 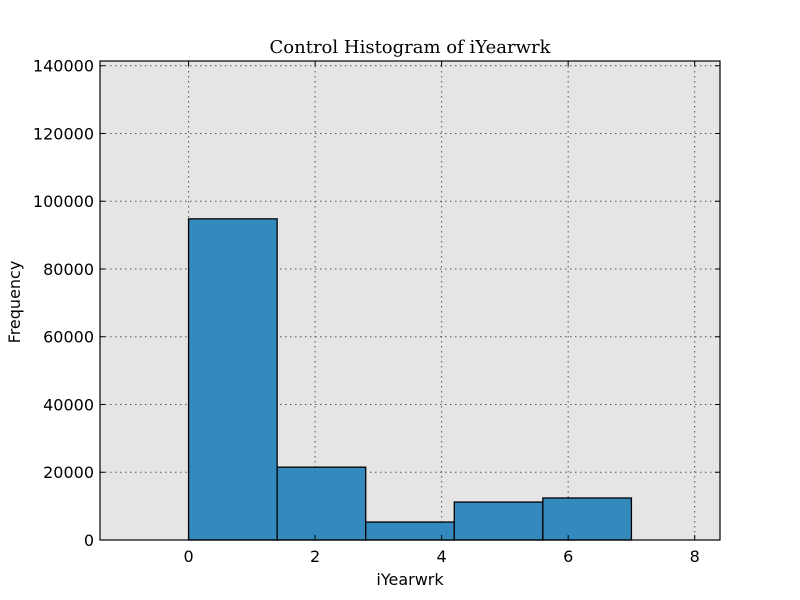 What do you see at coordinates (315, 556) in the screenshot?
I see `x-tick-label: 2` at bounding box center [315, 556].